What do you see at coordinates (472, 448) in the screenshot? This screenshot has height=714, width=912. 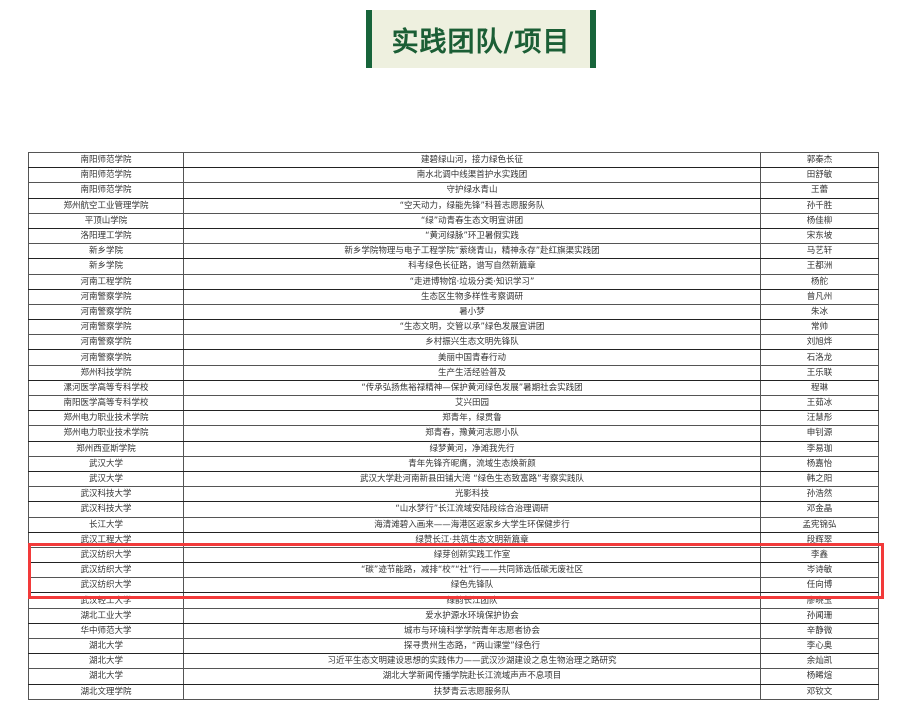 I see `project-cell: 绿梦黄河，净滩我先行` at bounding box center [472, 448].